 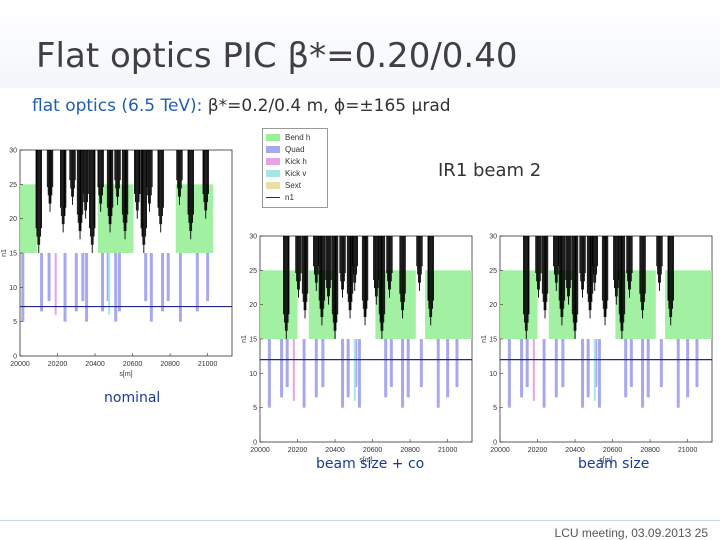 I want to click on legend-label: Kick h, so click(x=296, y=161).